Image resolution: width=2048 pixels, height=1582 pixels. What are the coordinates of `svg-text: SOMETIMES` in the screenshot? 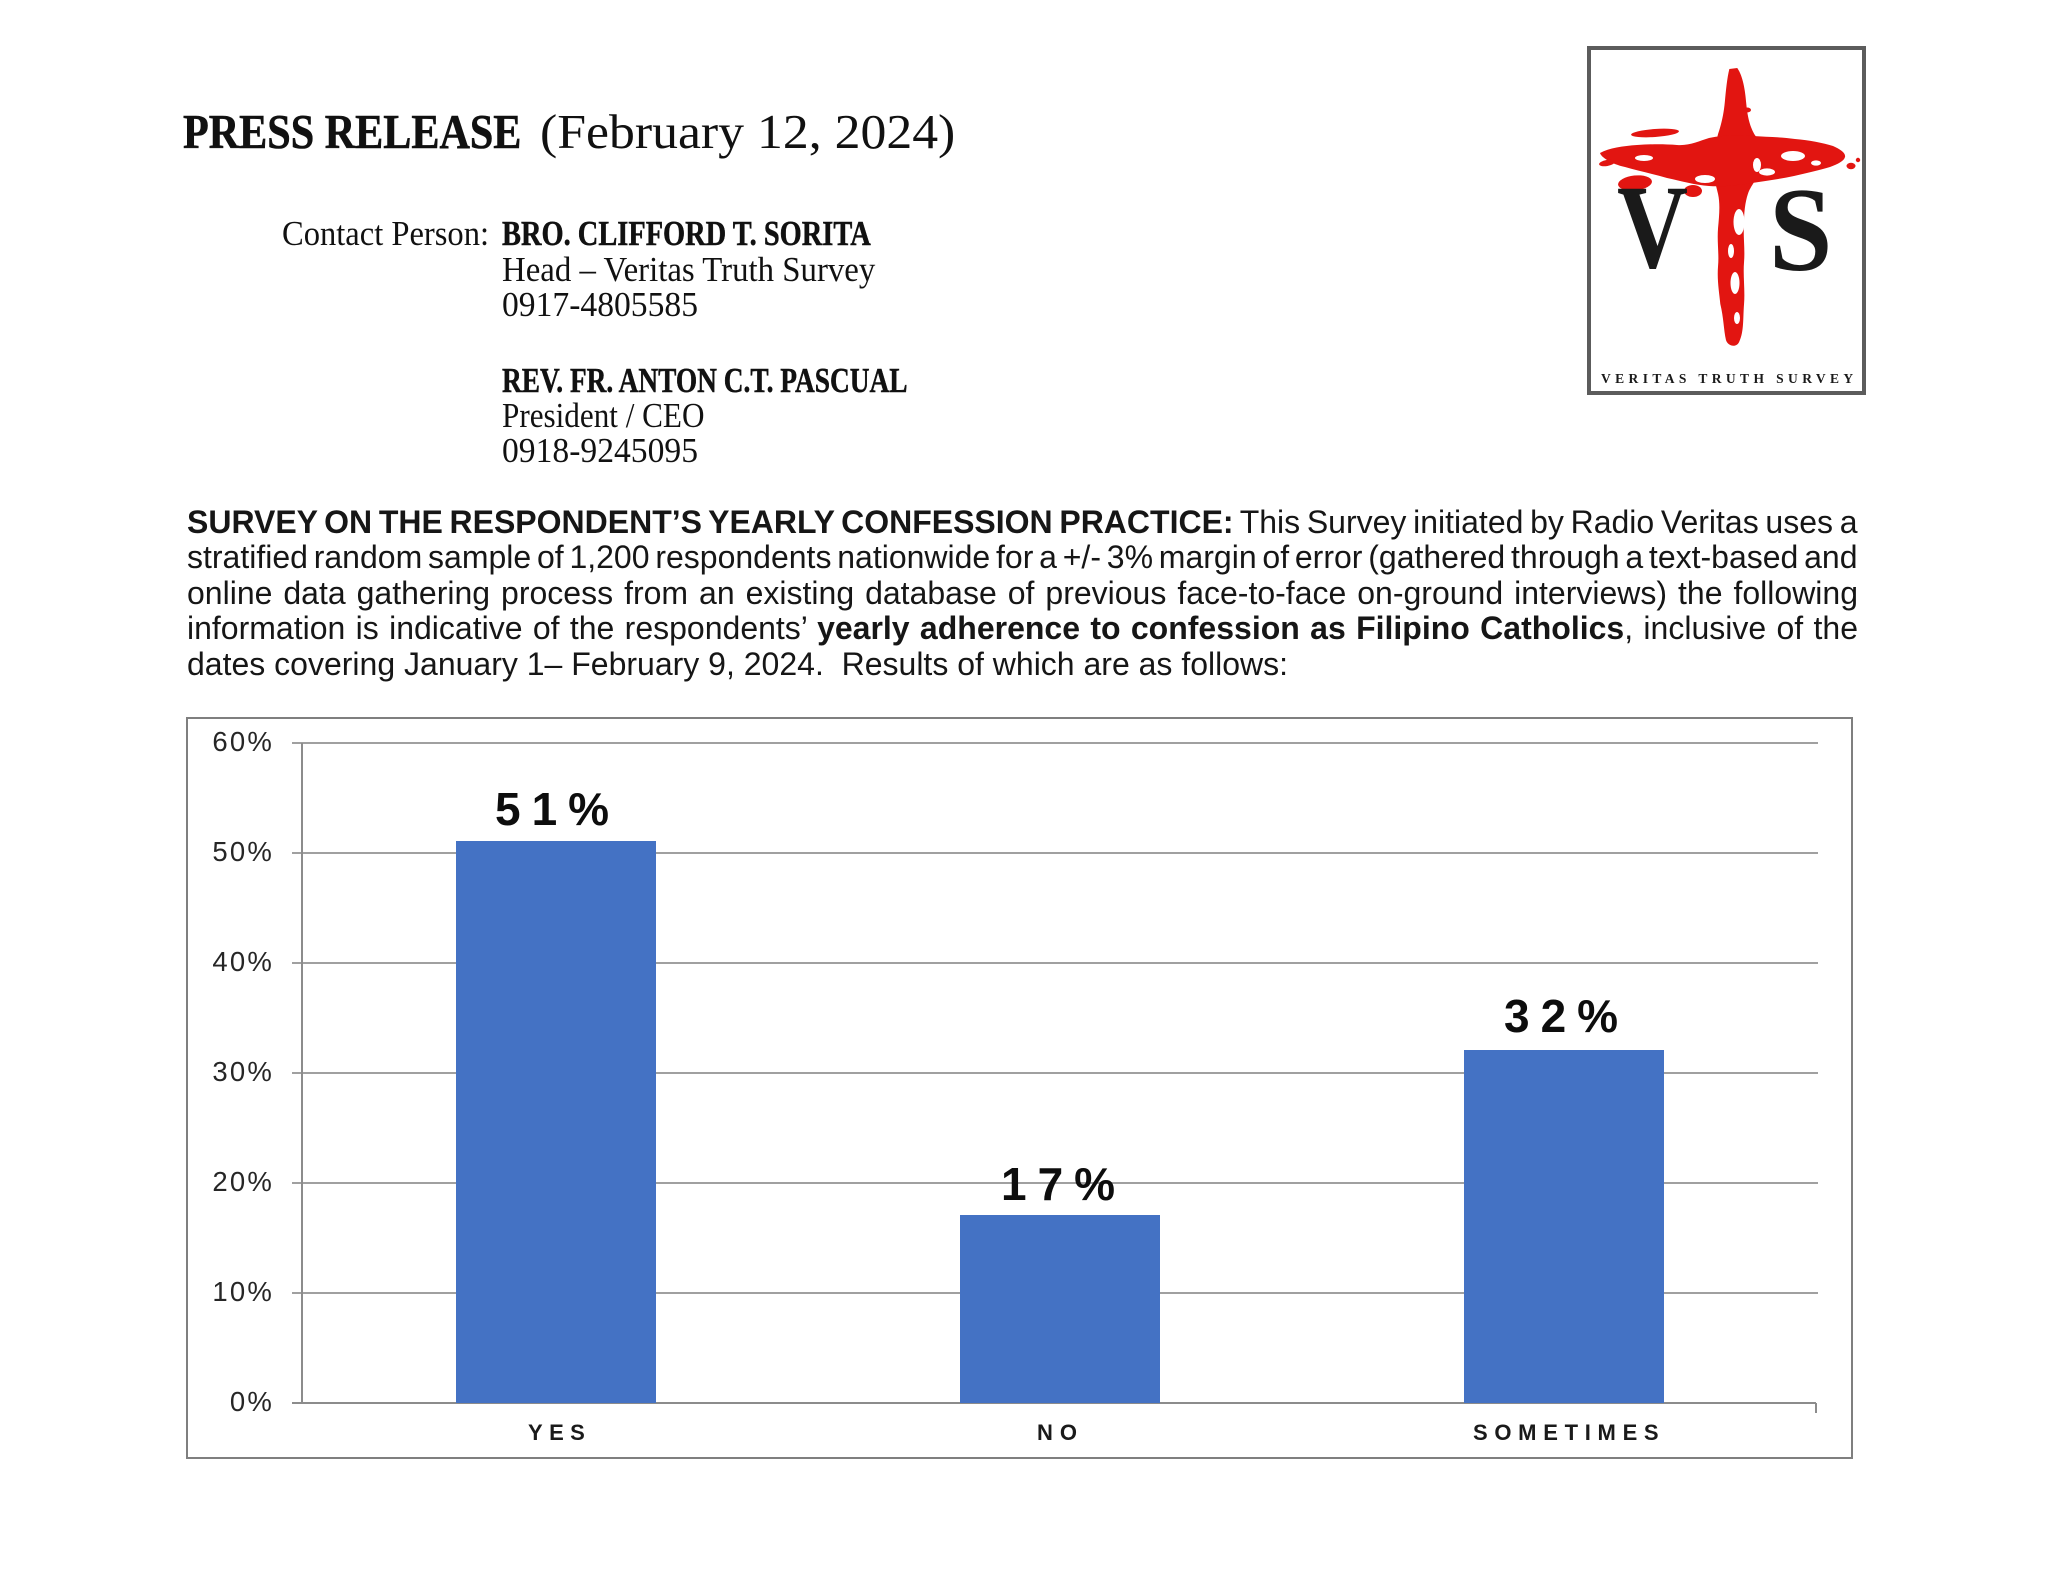 It's located at (1569, 1432).